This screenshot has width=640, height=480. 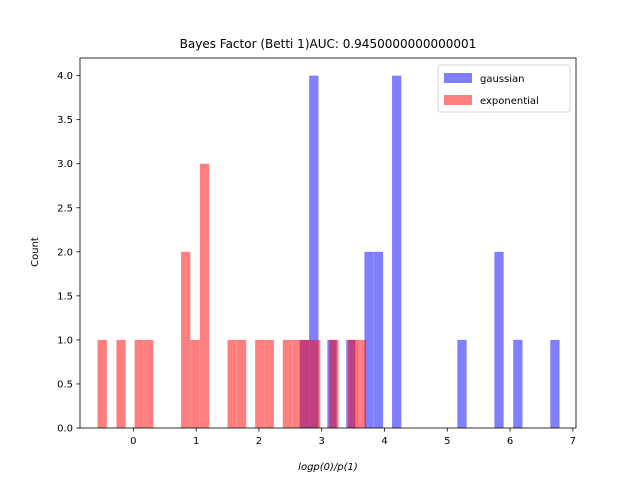 I want to click on y-tick-label-0: 0.0, so click(x=65, y=429).